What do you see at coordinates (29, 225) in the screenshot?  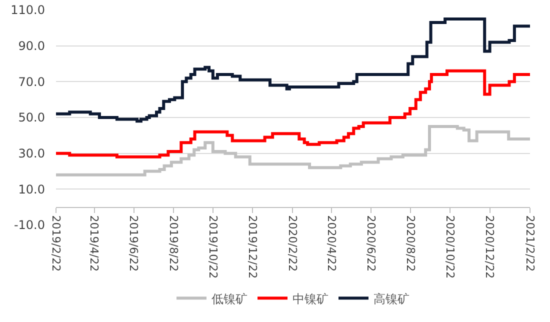 I see `y-tick-label: -10.0` at bounding box center [29, 225].